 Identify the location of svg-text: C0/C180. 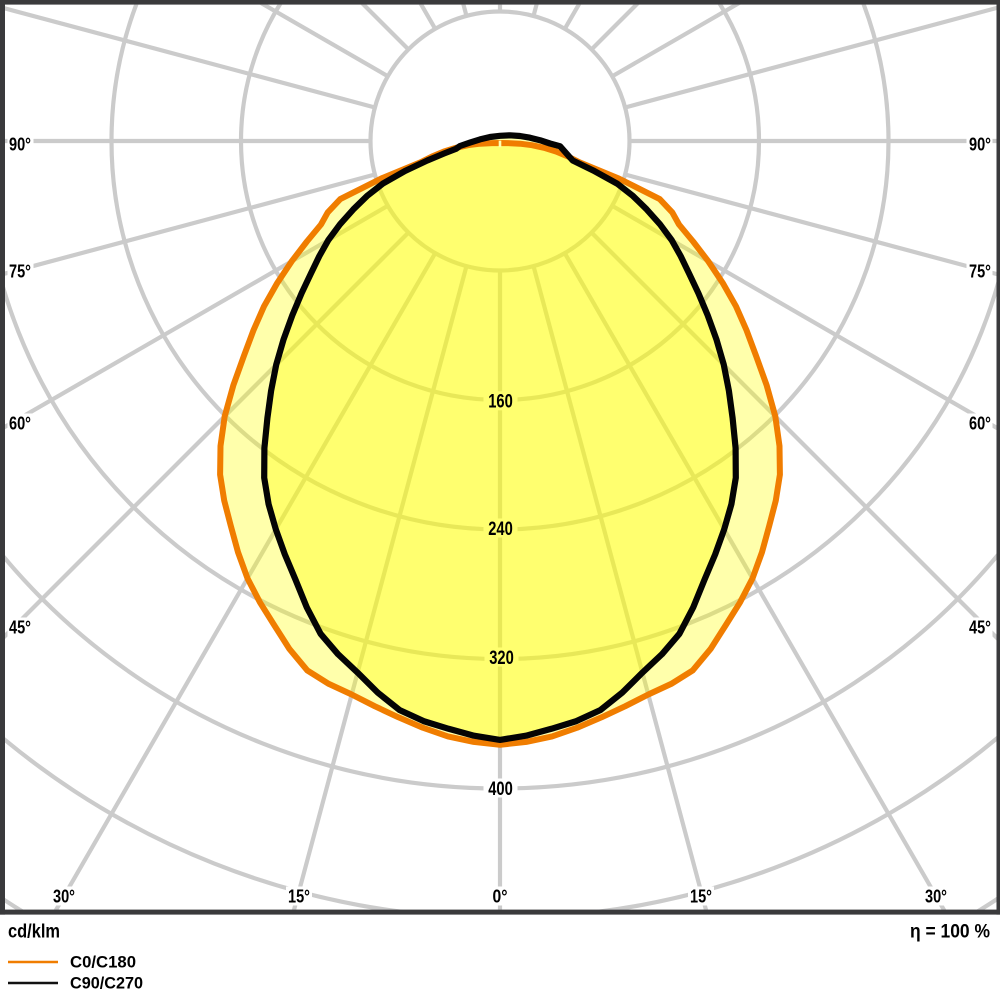
(103, 962).